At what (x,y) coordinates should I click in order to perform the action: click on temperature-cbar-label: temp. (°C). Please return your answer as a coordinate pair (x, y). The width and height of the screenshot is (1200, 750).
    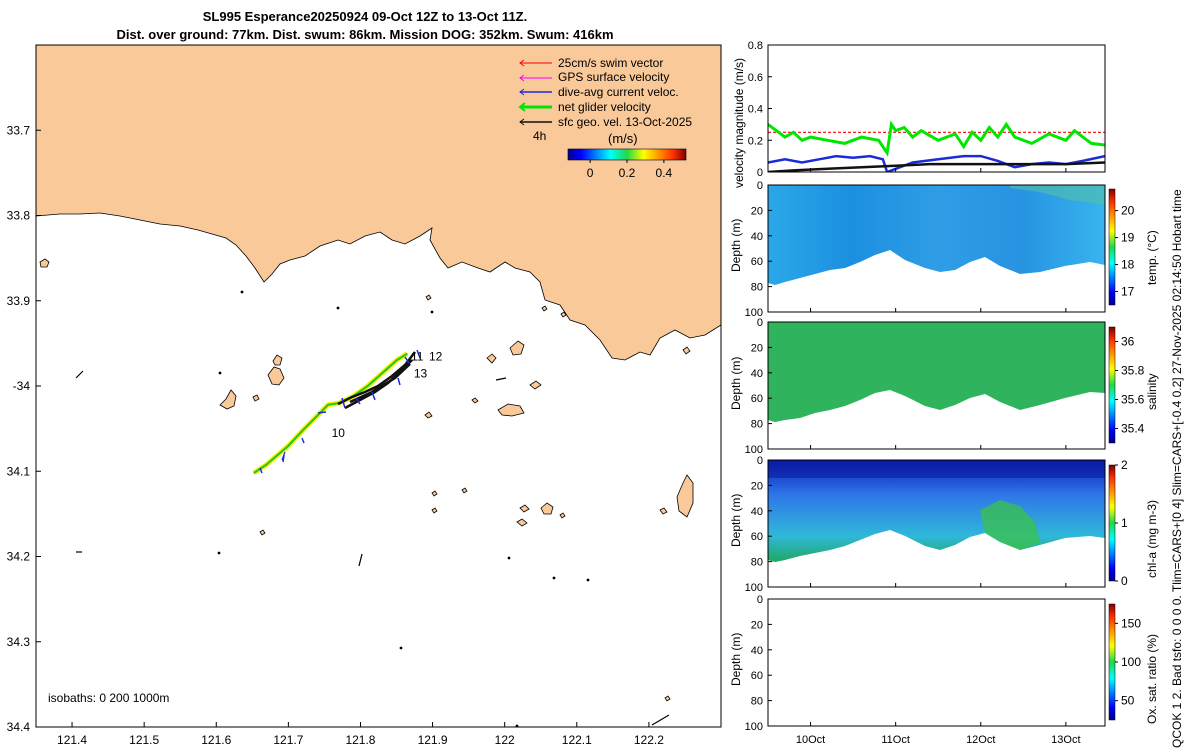
    Looking at the image, I should click on (1152, 257).